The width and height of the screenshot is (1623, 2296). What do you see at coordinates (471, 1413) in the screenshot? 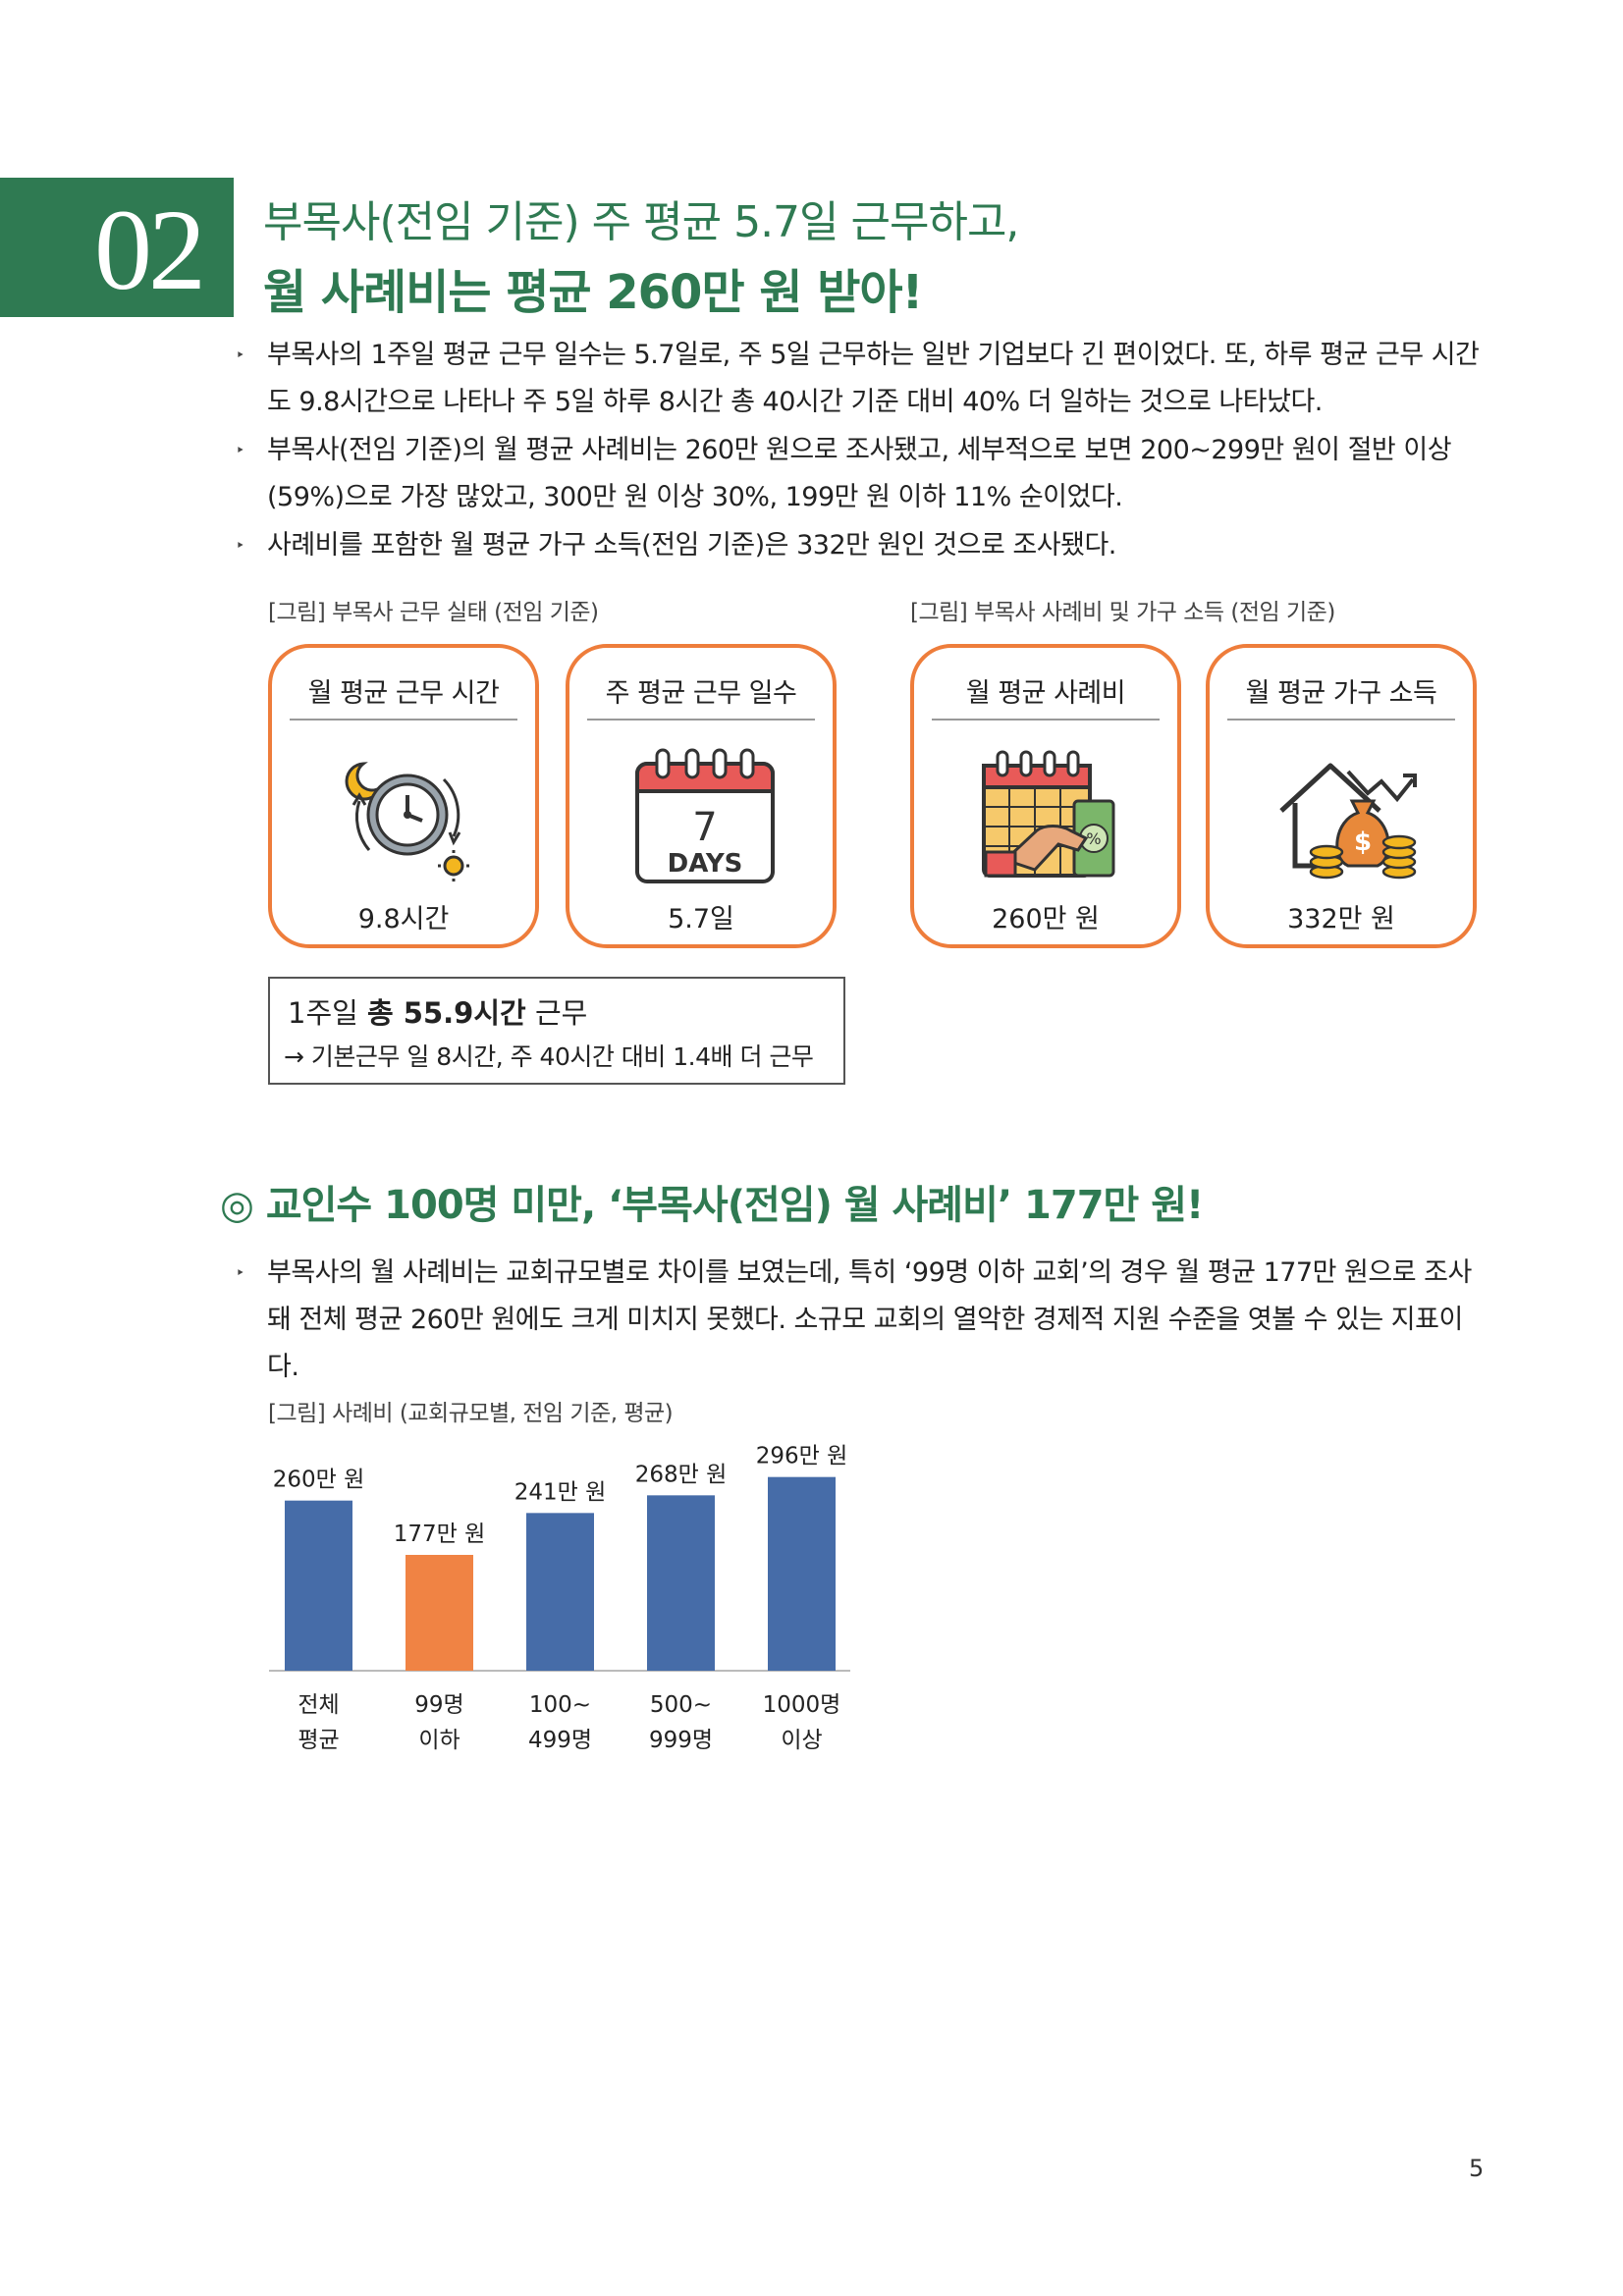
I see `chart-caption: [그림] 사례비 (교회규모별, 전임 기준, 평균)` at bounding box center [471, 1413].